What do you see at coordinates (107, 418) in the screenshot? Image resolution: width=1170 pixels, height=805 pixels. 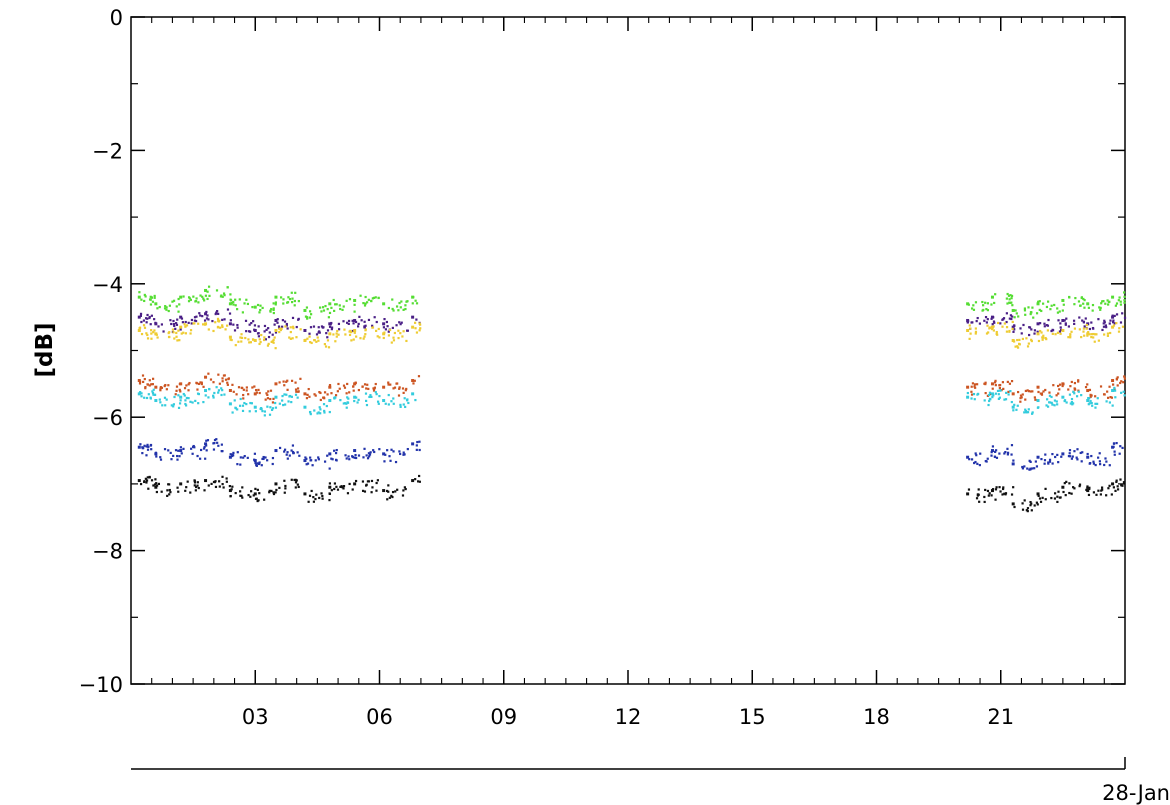 I see `y-tick-label: −6` at bounding box center [107, 418].